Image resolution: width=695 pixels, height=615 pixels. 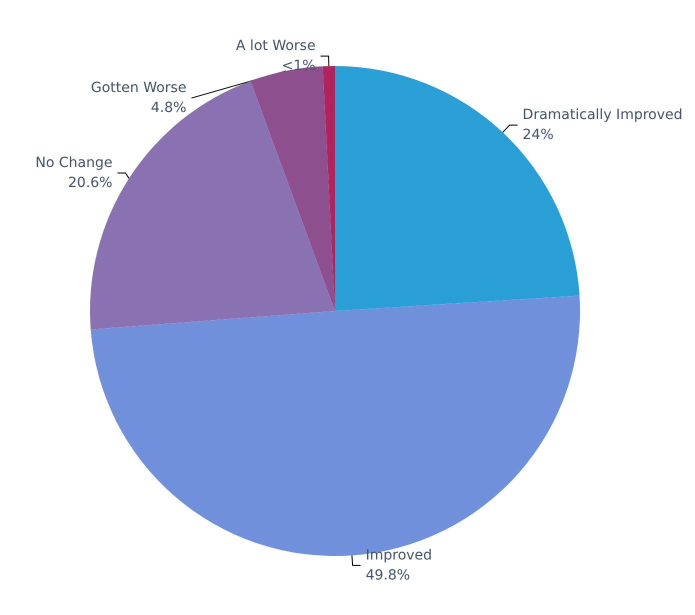 I want to click on slice-label: No Change, so click(x=73, y=163).